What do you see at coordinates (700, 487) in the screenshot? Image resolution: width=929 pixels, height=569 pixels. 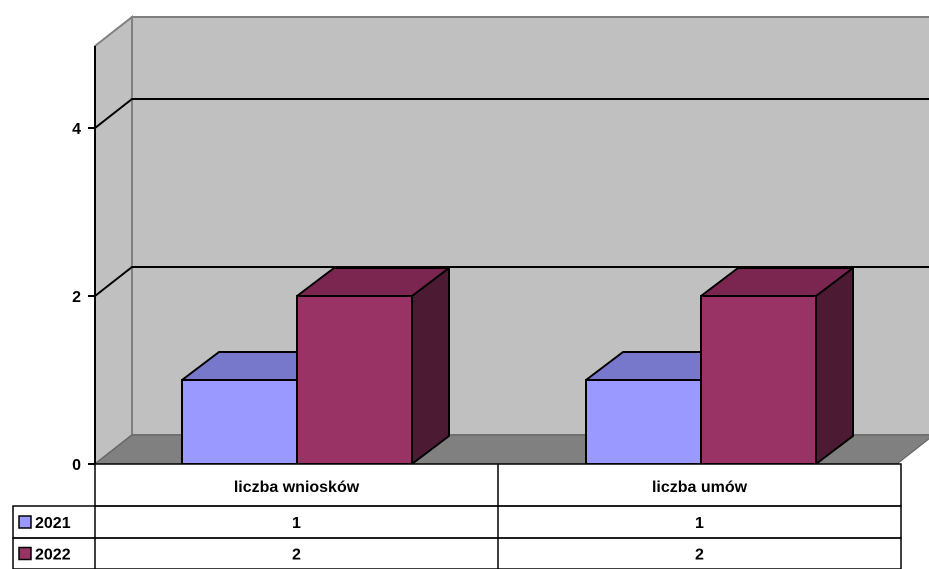 I see `category-label: liczba umów` at bounding box center [700, 487].